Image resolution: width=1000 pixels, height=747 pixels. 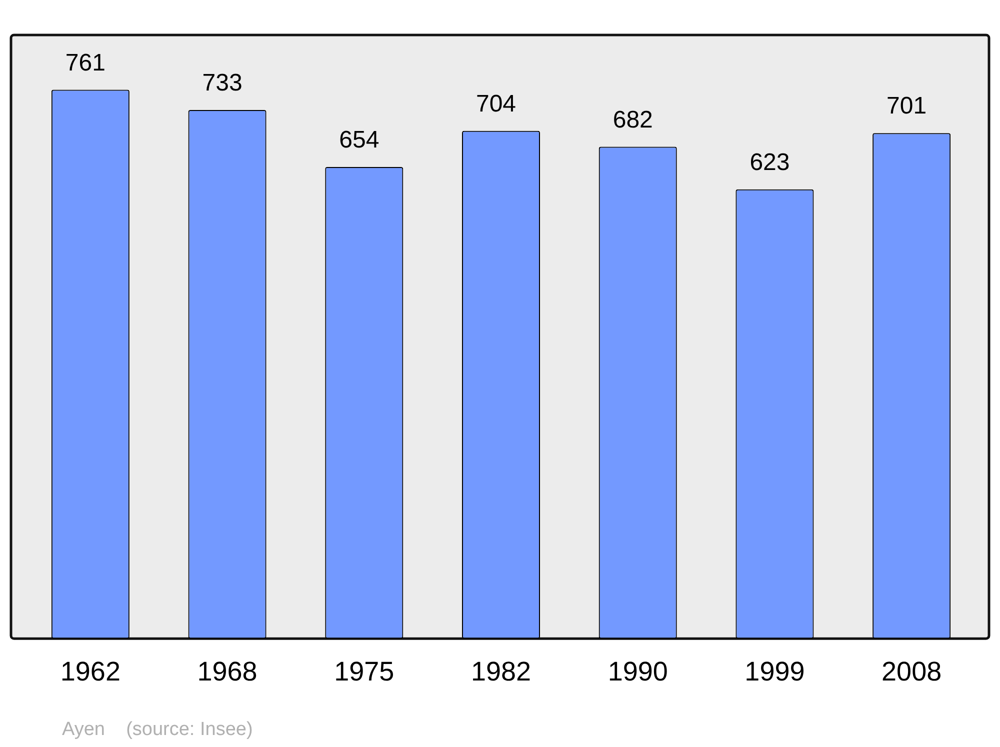 I want to click on data-label: 654, so click(x=359, y=140).